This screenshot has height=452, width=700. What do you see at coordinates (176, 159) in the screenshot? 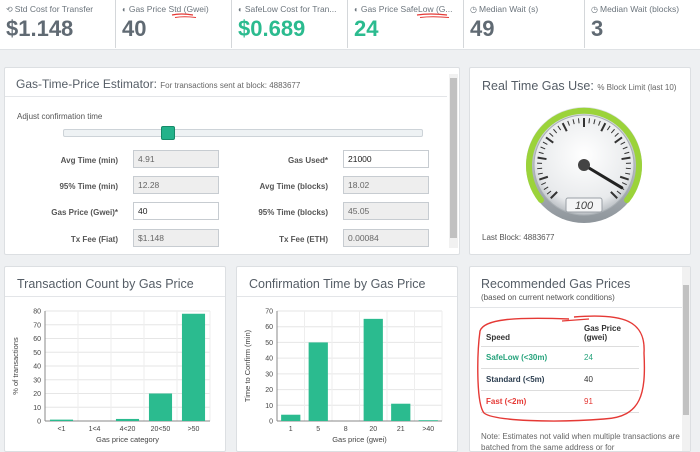
I see `avg-time-min-field` at bounding box center [176, 159].